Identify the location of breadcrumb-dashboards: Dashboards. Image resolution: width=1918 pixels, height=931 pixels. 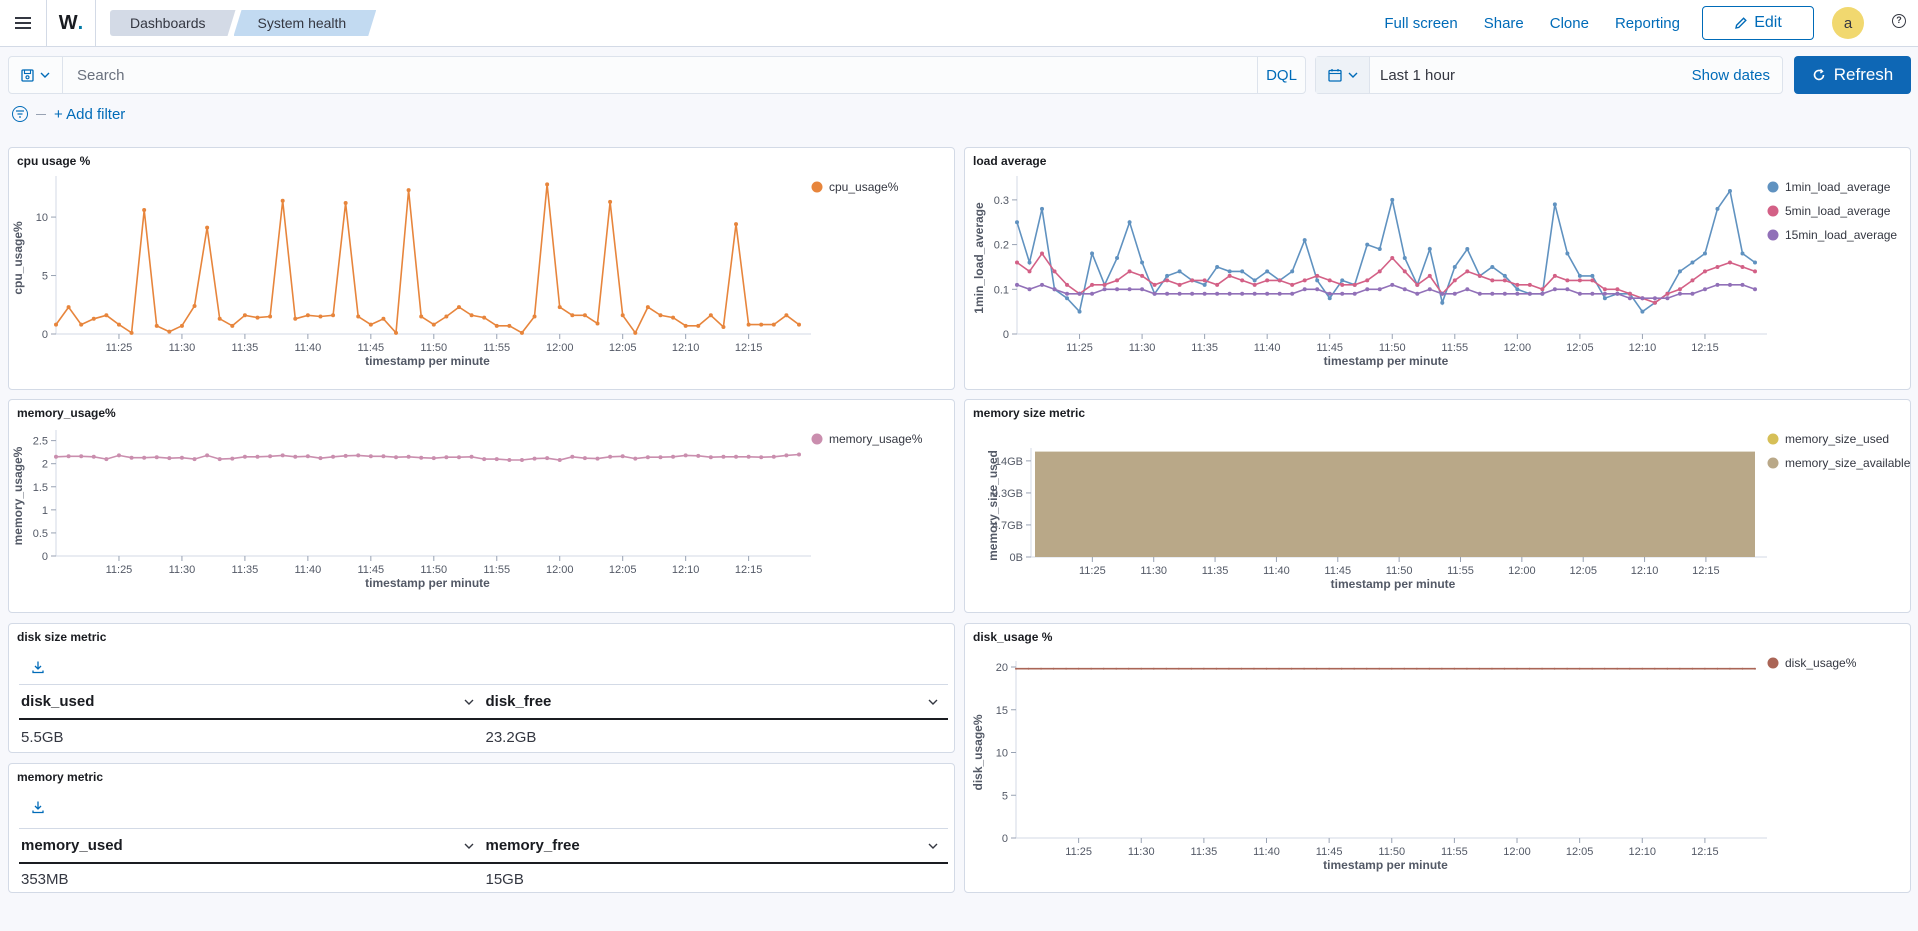
(173, 23).